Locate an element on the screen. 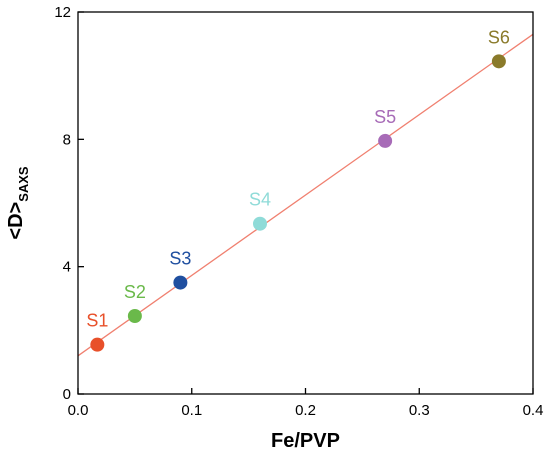  point-label-s3: S3 is located at coordinates (180, 259).